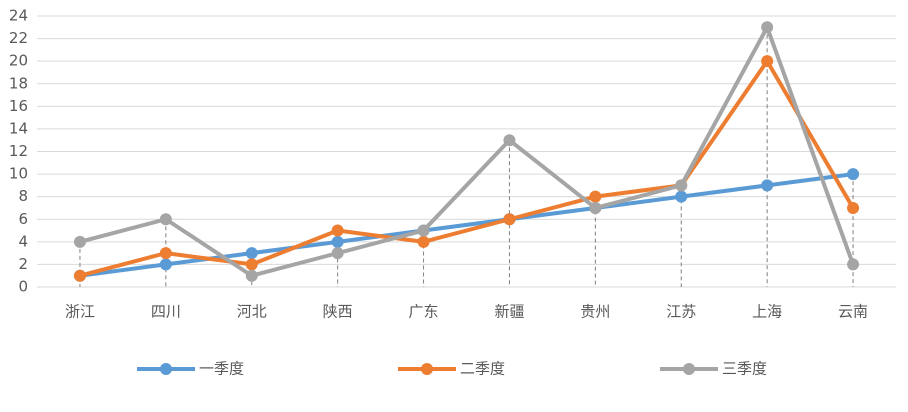 Image resolution: width=908 pixels, height=412 pixels. Describe the element at coordinates (338, 312) in the screenshot. I see `x-tick-label: 陕西` at that location.